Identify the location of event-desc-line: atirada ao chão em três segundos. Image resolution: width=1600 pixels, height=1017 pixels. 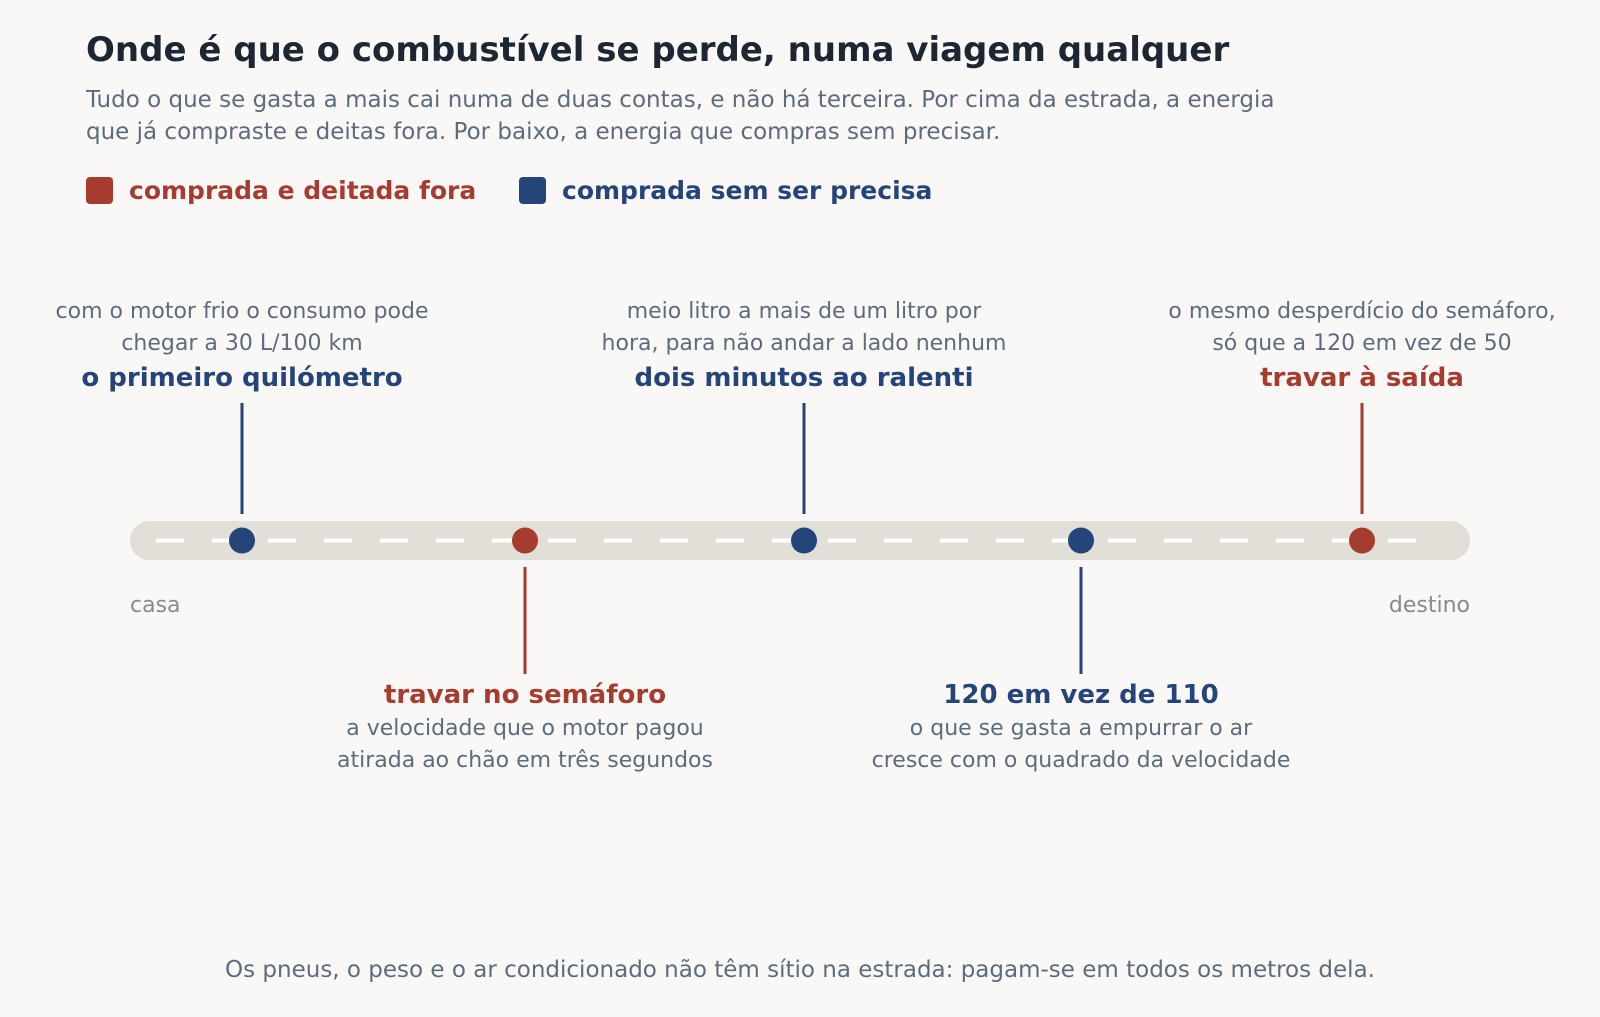
(525, 760).